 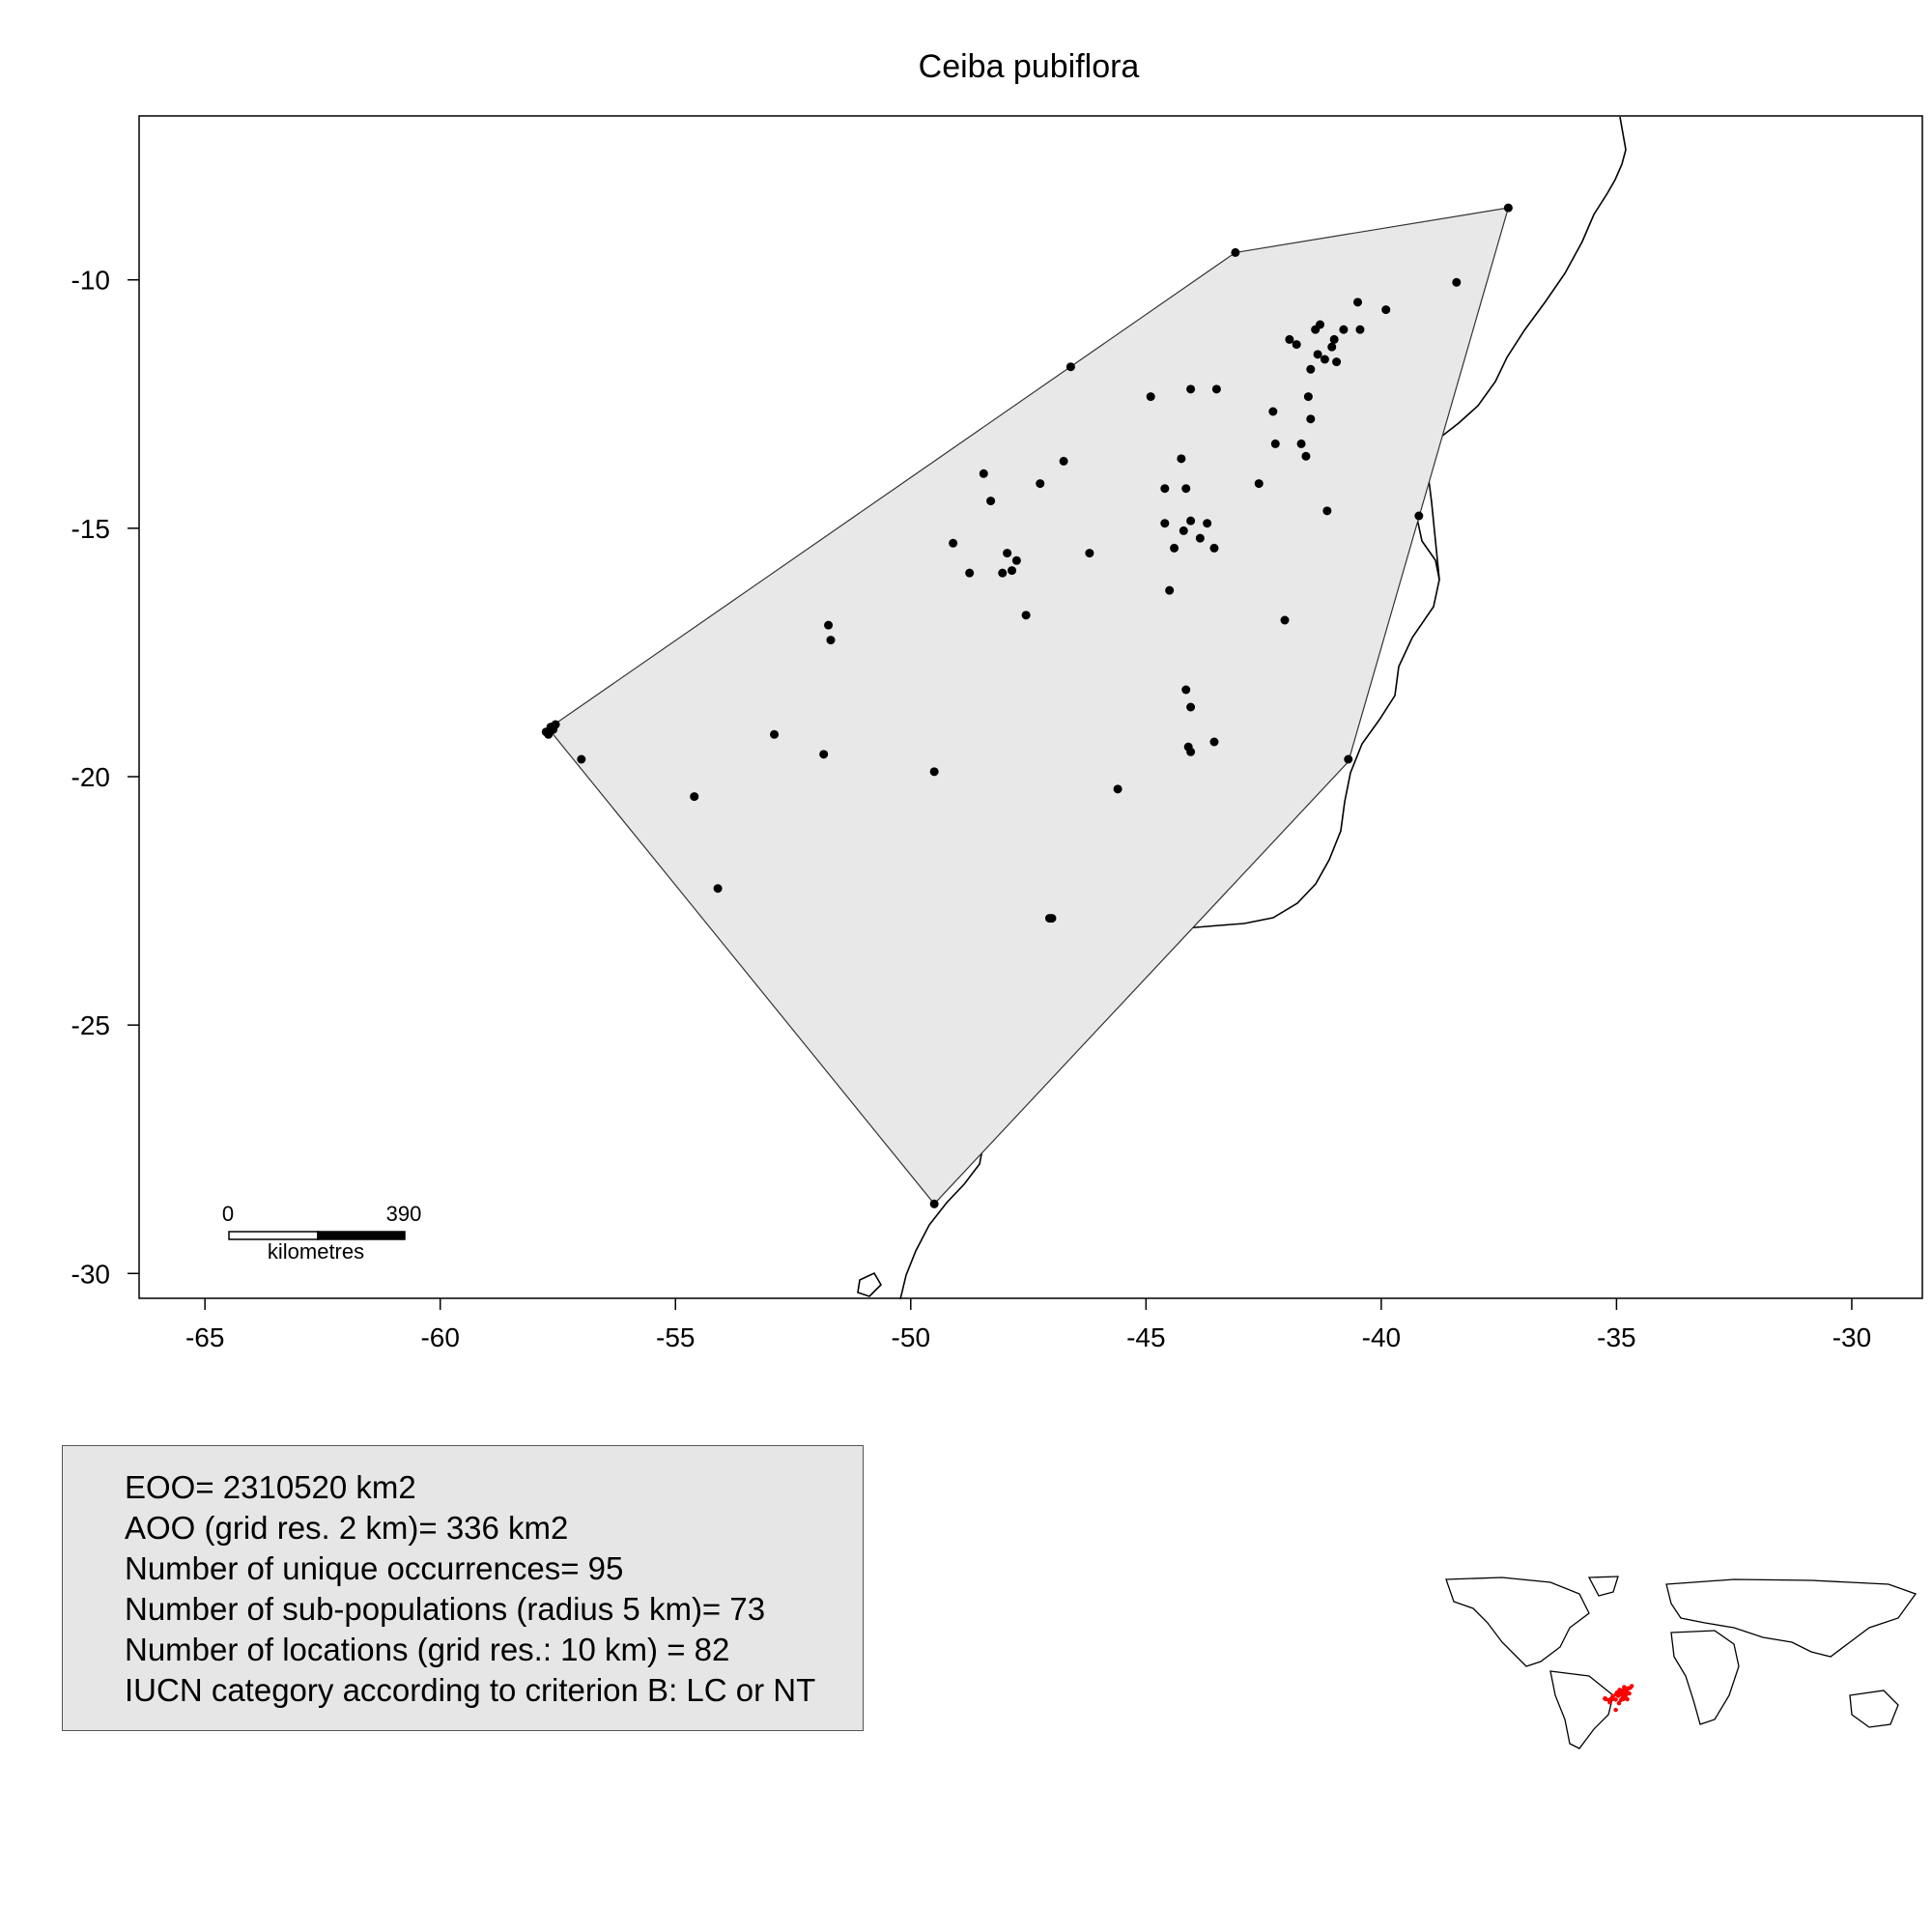 I want to click on inset-eurasia, so click(x=1791, y=1618).